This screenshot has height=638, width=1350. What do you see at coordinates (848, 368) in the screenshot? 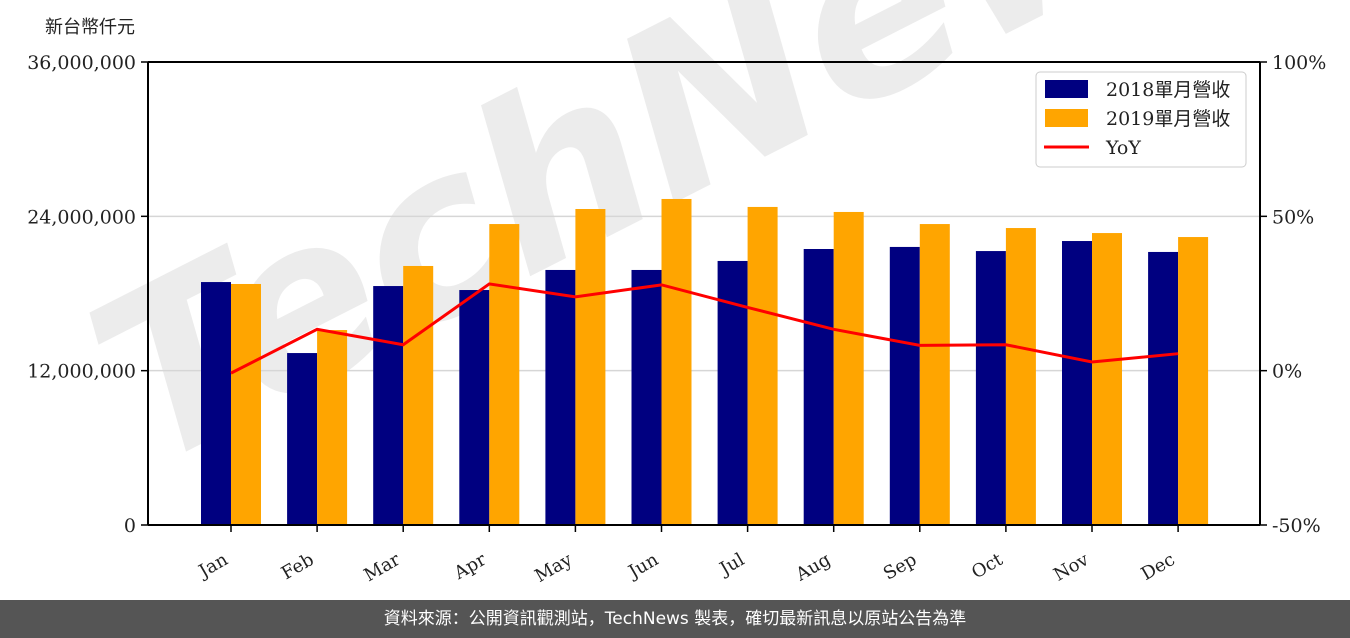
I see `bar-2019-aug` at bounding box center [848, 368].